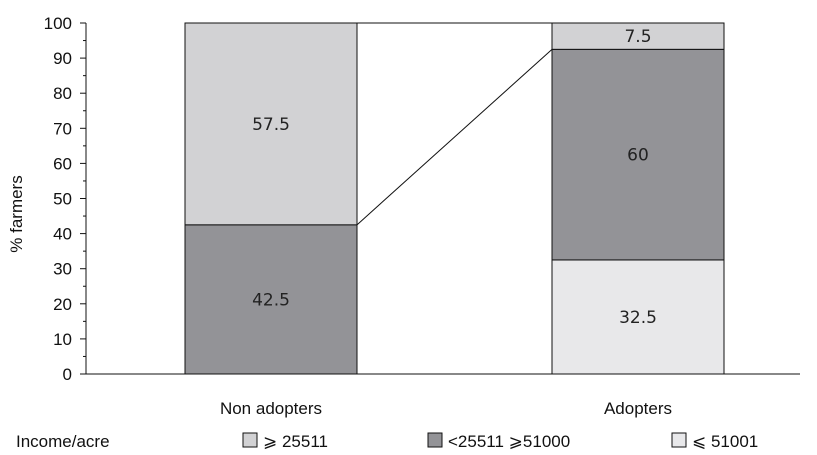 The image size is (817, 455). What do you see at coordinates (62, 304) in the screenshot?
I see `y-tick-label: 20` at bounding box center [62, 304].